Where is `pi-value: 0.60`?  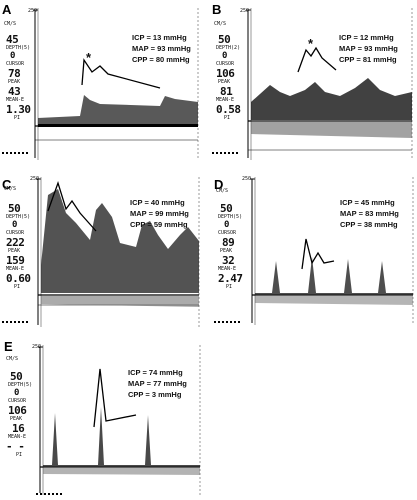 pi-value: 0.60 is located at coordinates (18, 278).